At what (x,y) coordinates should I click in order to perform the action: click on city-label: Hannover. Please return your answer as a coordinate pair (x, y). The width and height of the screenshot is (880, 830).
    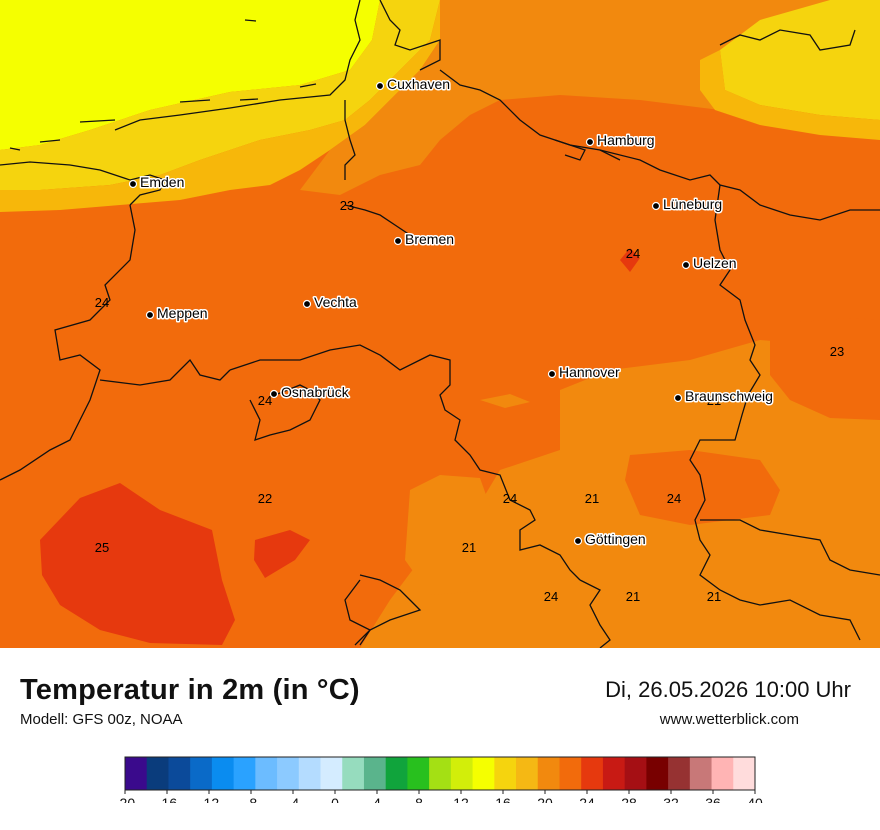
    Looking at the image, I should click on (589, 372).